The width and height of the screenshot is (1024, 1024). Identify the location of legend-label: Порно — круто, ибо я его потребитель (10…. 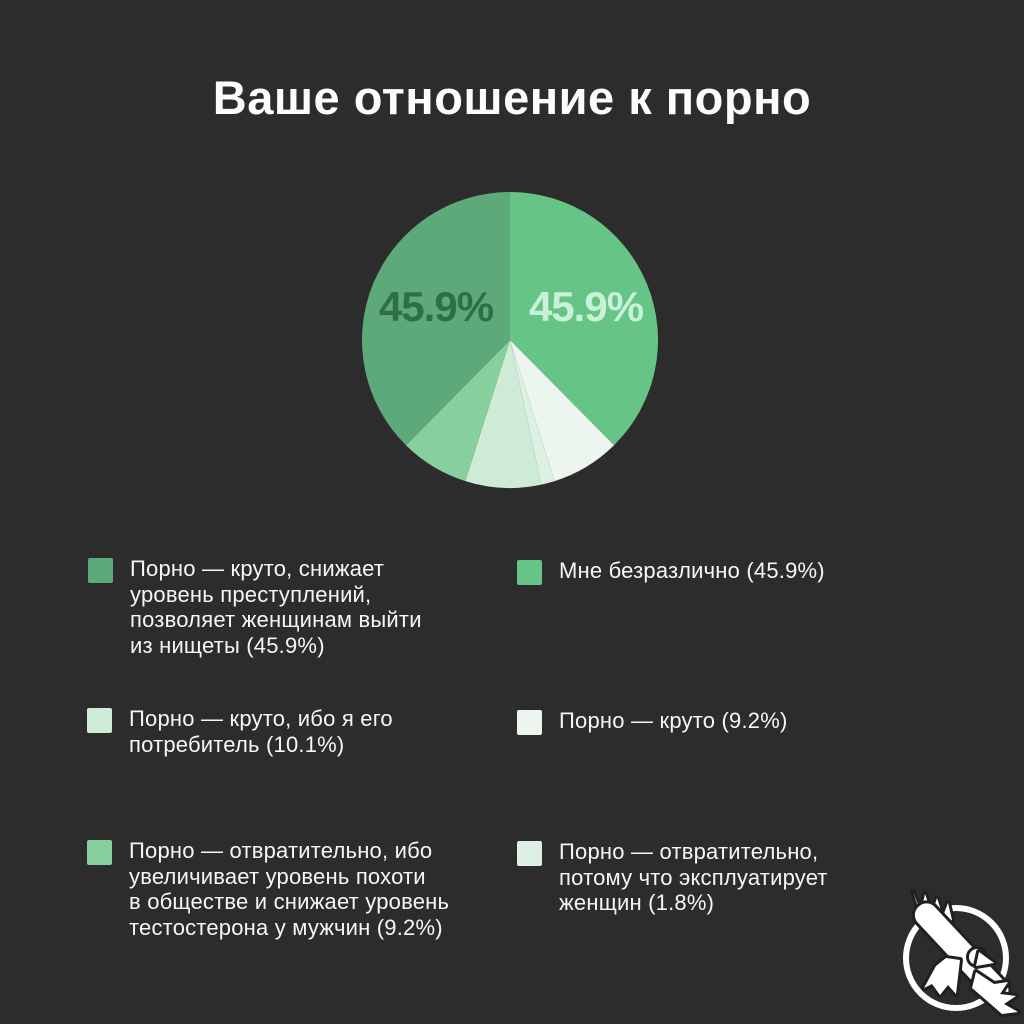
(261, 731).